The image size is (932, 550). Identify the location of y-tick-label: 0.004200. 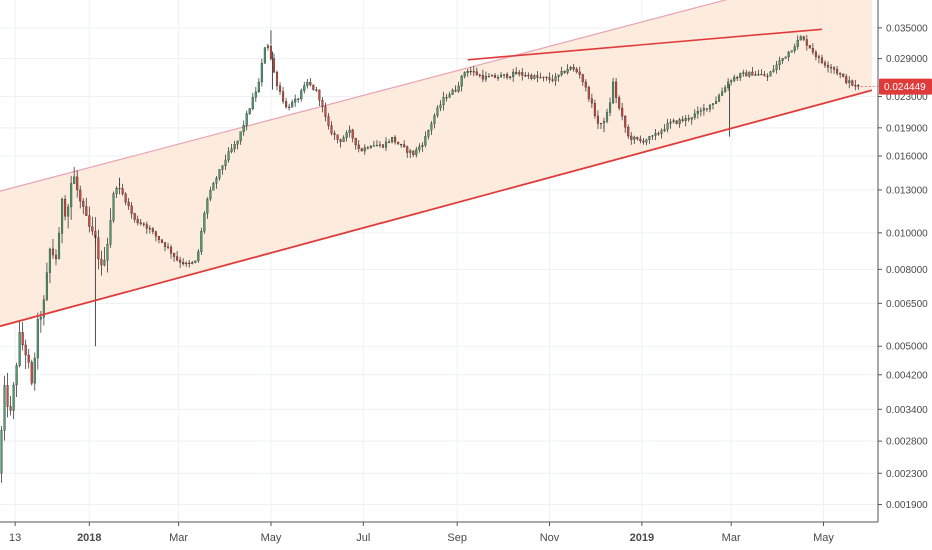
(907, 375).